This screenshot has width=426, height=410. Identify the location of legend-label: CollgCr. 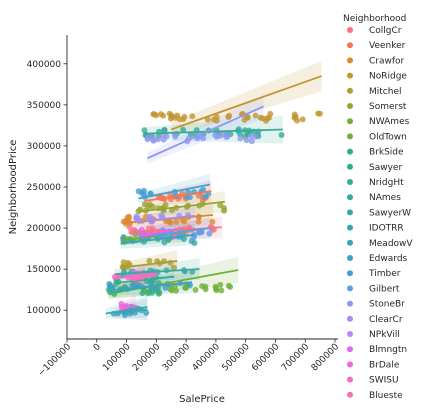
(385, 31).